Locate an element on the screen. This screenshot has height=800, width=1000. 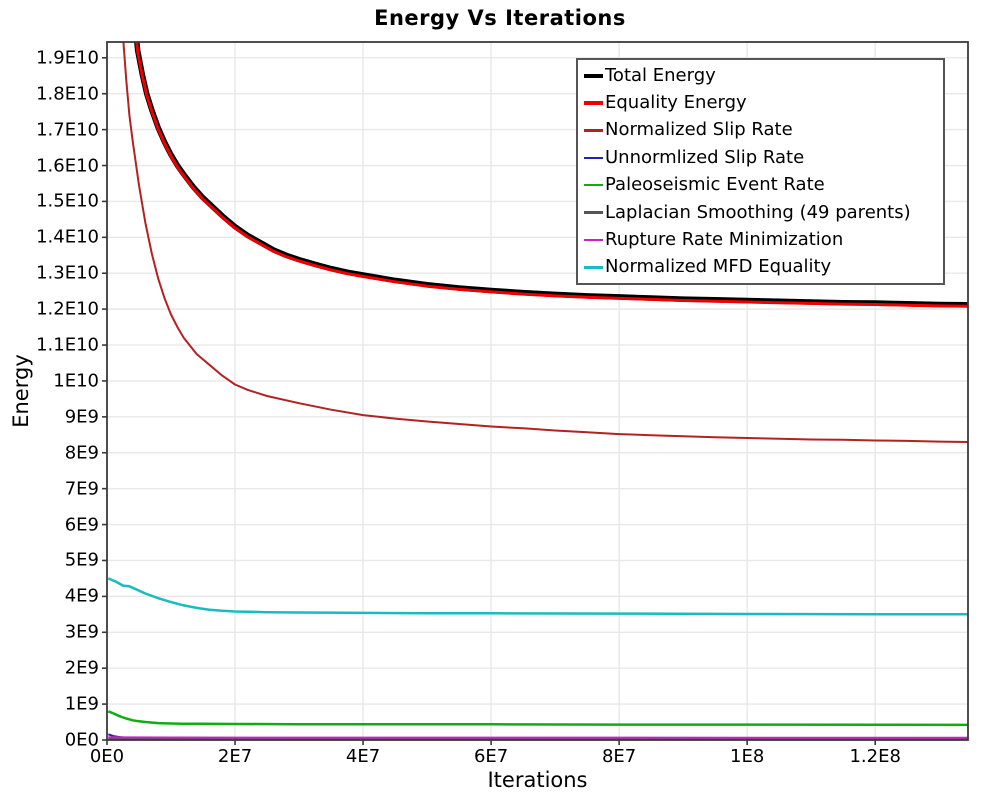
legend-label: Total Energy is located at coordinates (660, 75).